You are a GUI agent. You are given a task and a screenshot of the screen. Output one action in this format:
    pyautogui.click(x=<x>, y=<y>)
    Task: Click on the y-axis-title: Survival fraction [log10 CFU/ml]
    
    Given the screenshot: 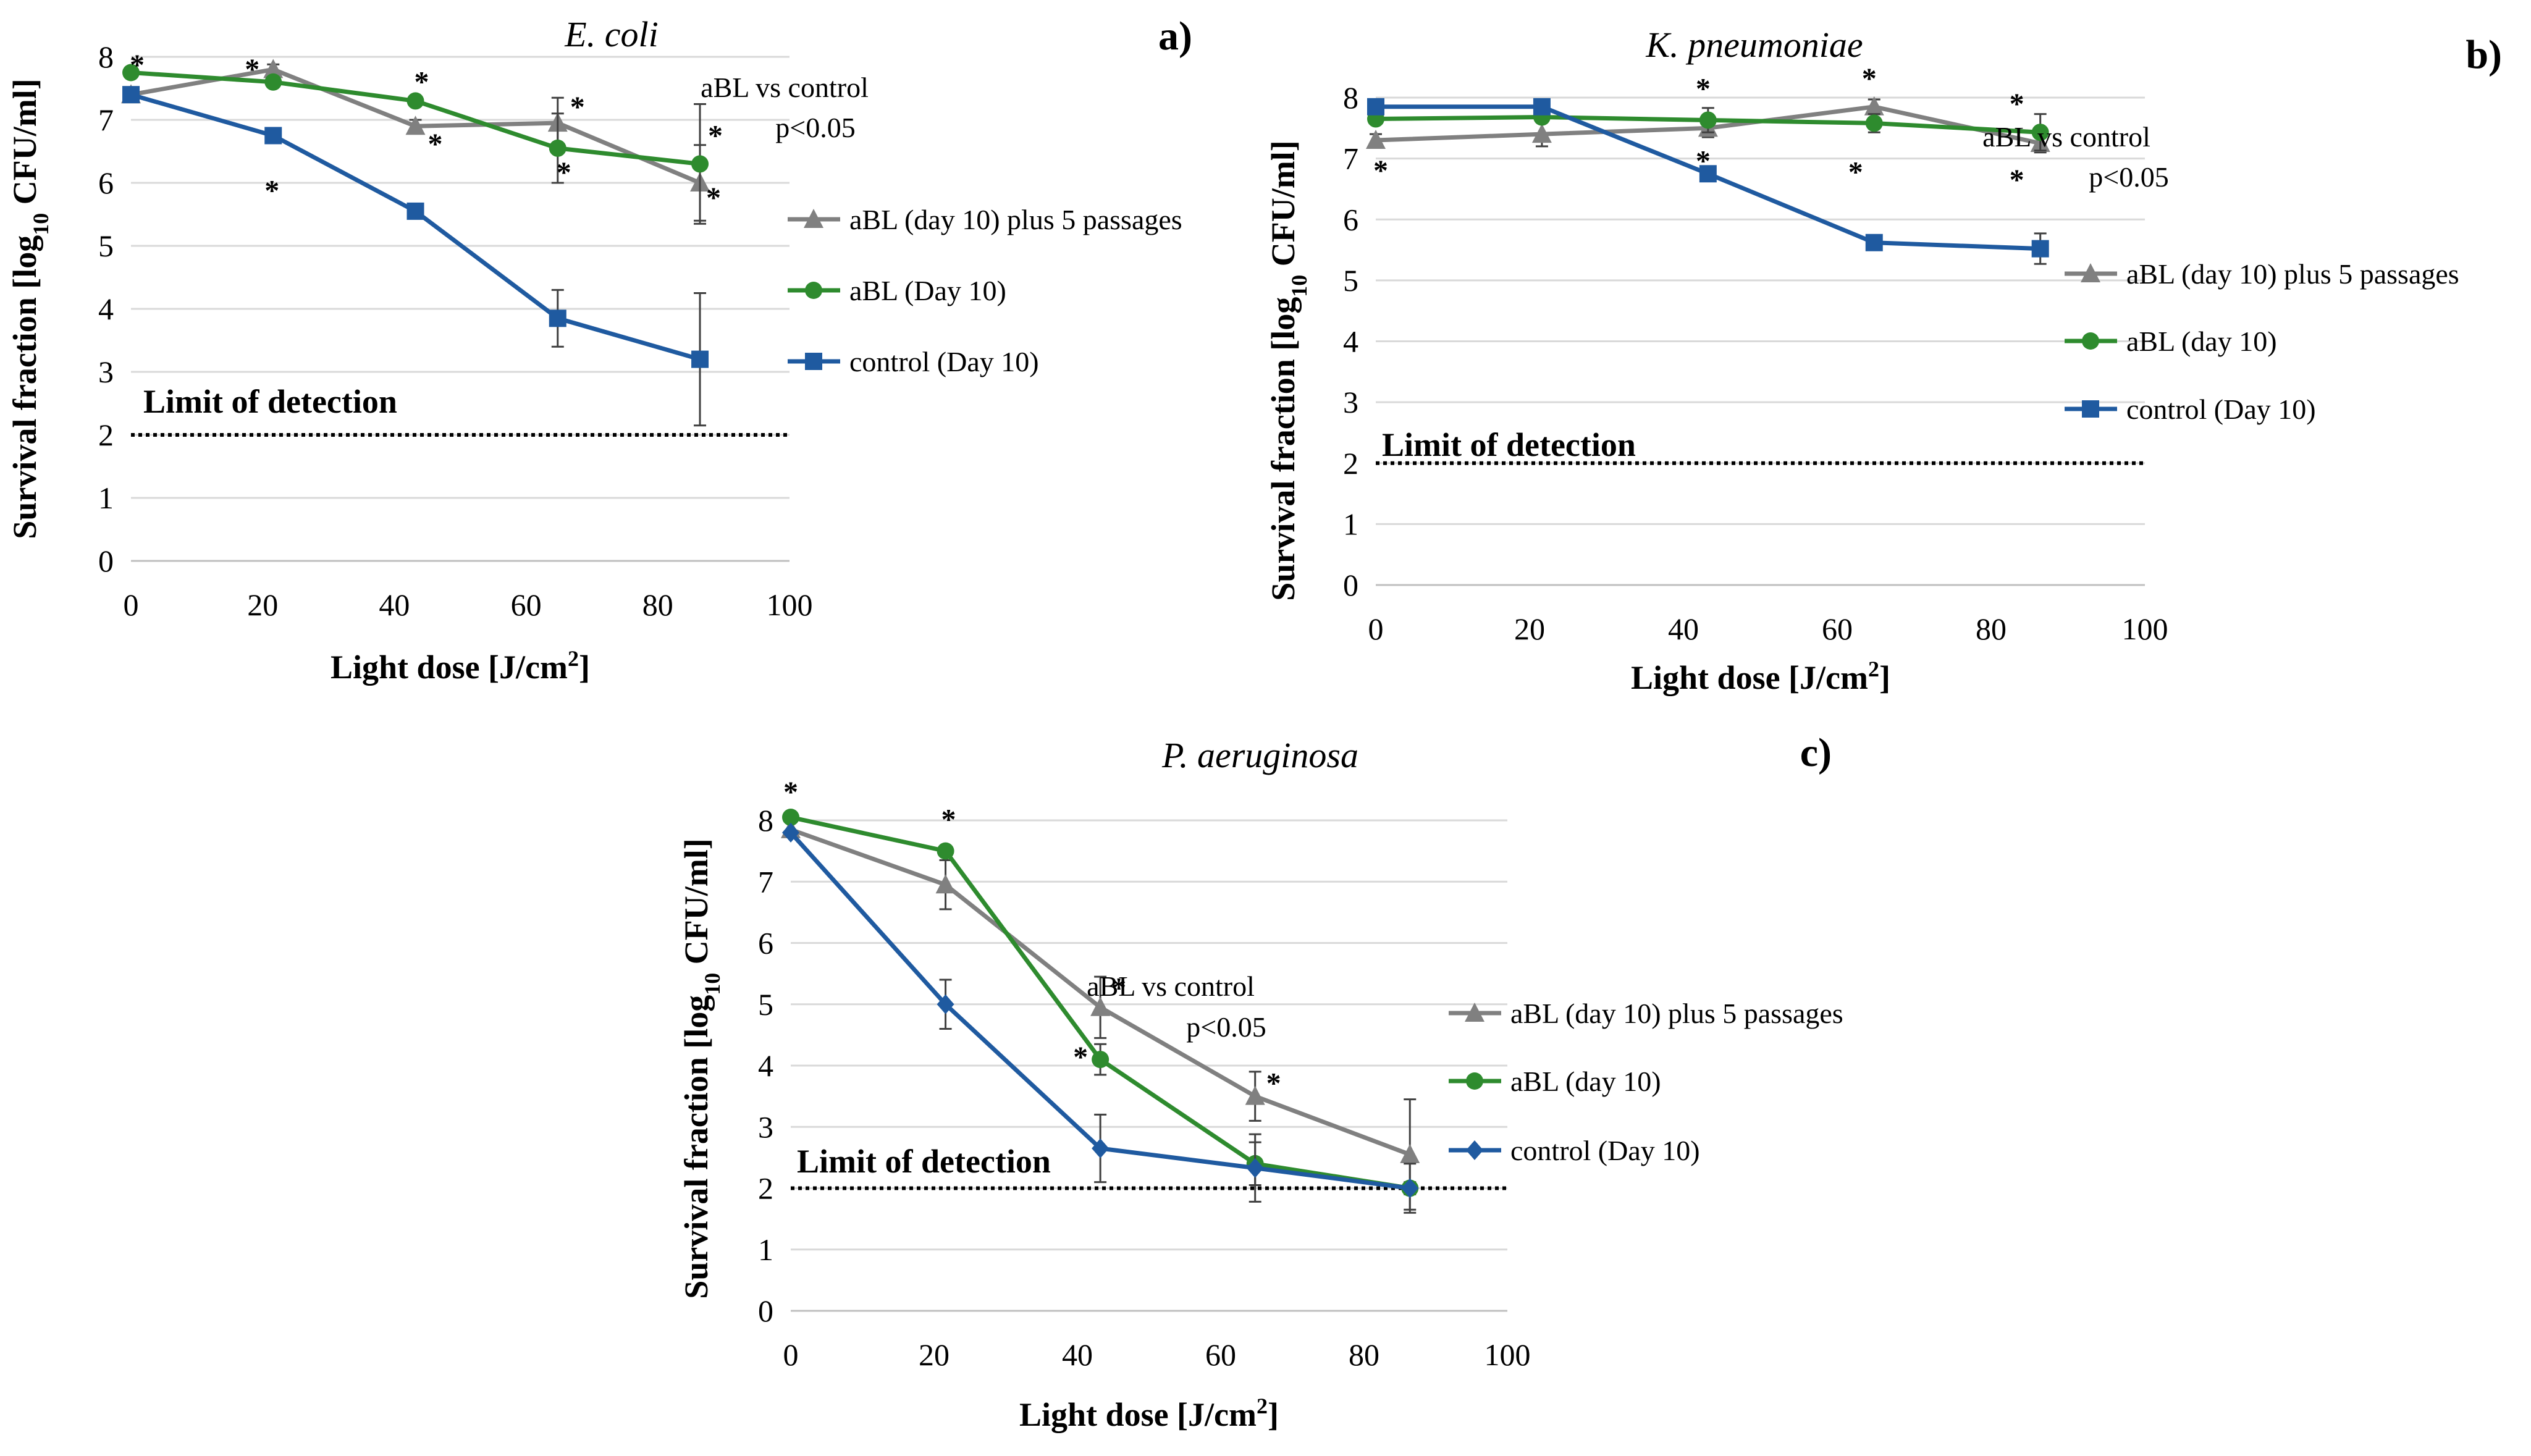 What is the action you would take?
    pyautogui.click(x=30, y=308)
    